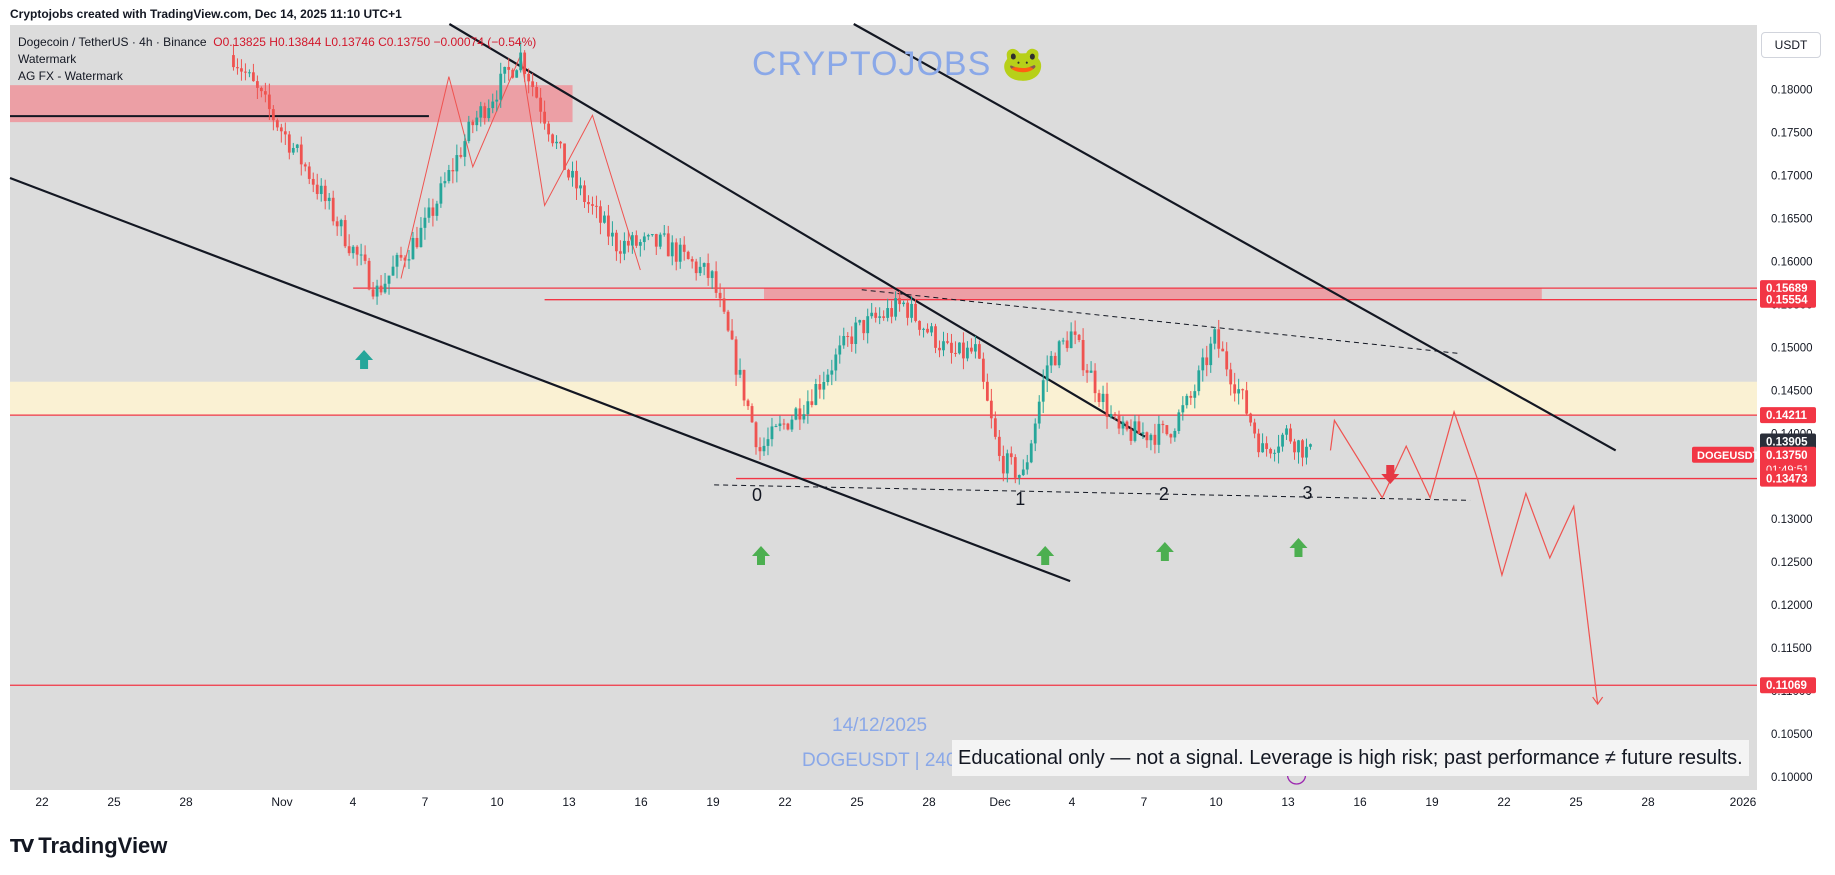  I want to click on legend-indicator-agfx: AG FX - Watermark, so click(70, 76).